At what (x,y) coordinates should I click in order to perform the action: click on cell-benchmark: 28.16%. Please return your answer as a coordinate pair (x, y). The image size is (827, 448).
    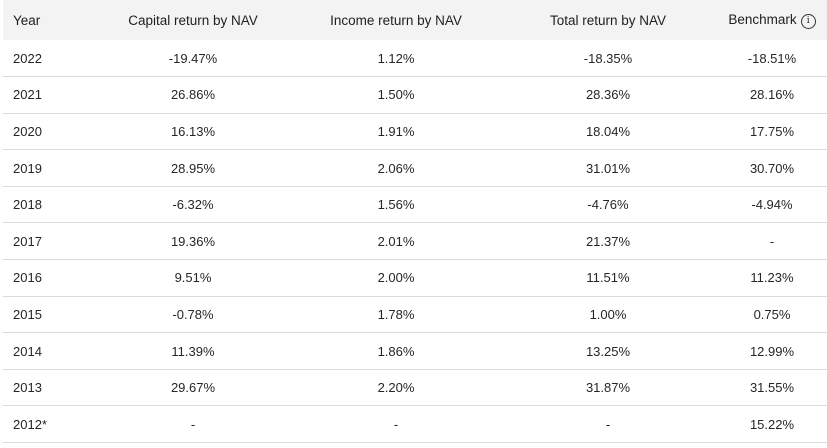
    Looking at the image, I should click on (772, 95).